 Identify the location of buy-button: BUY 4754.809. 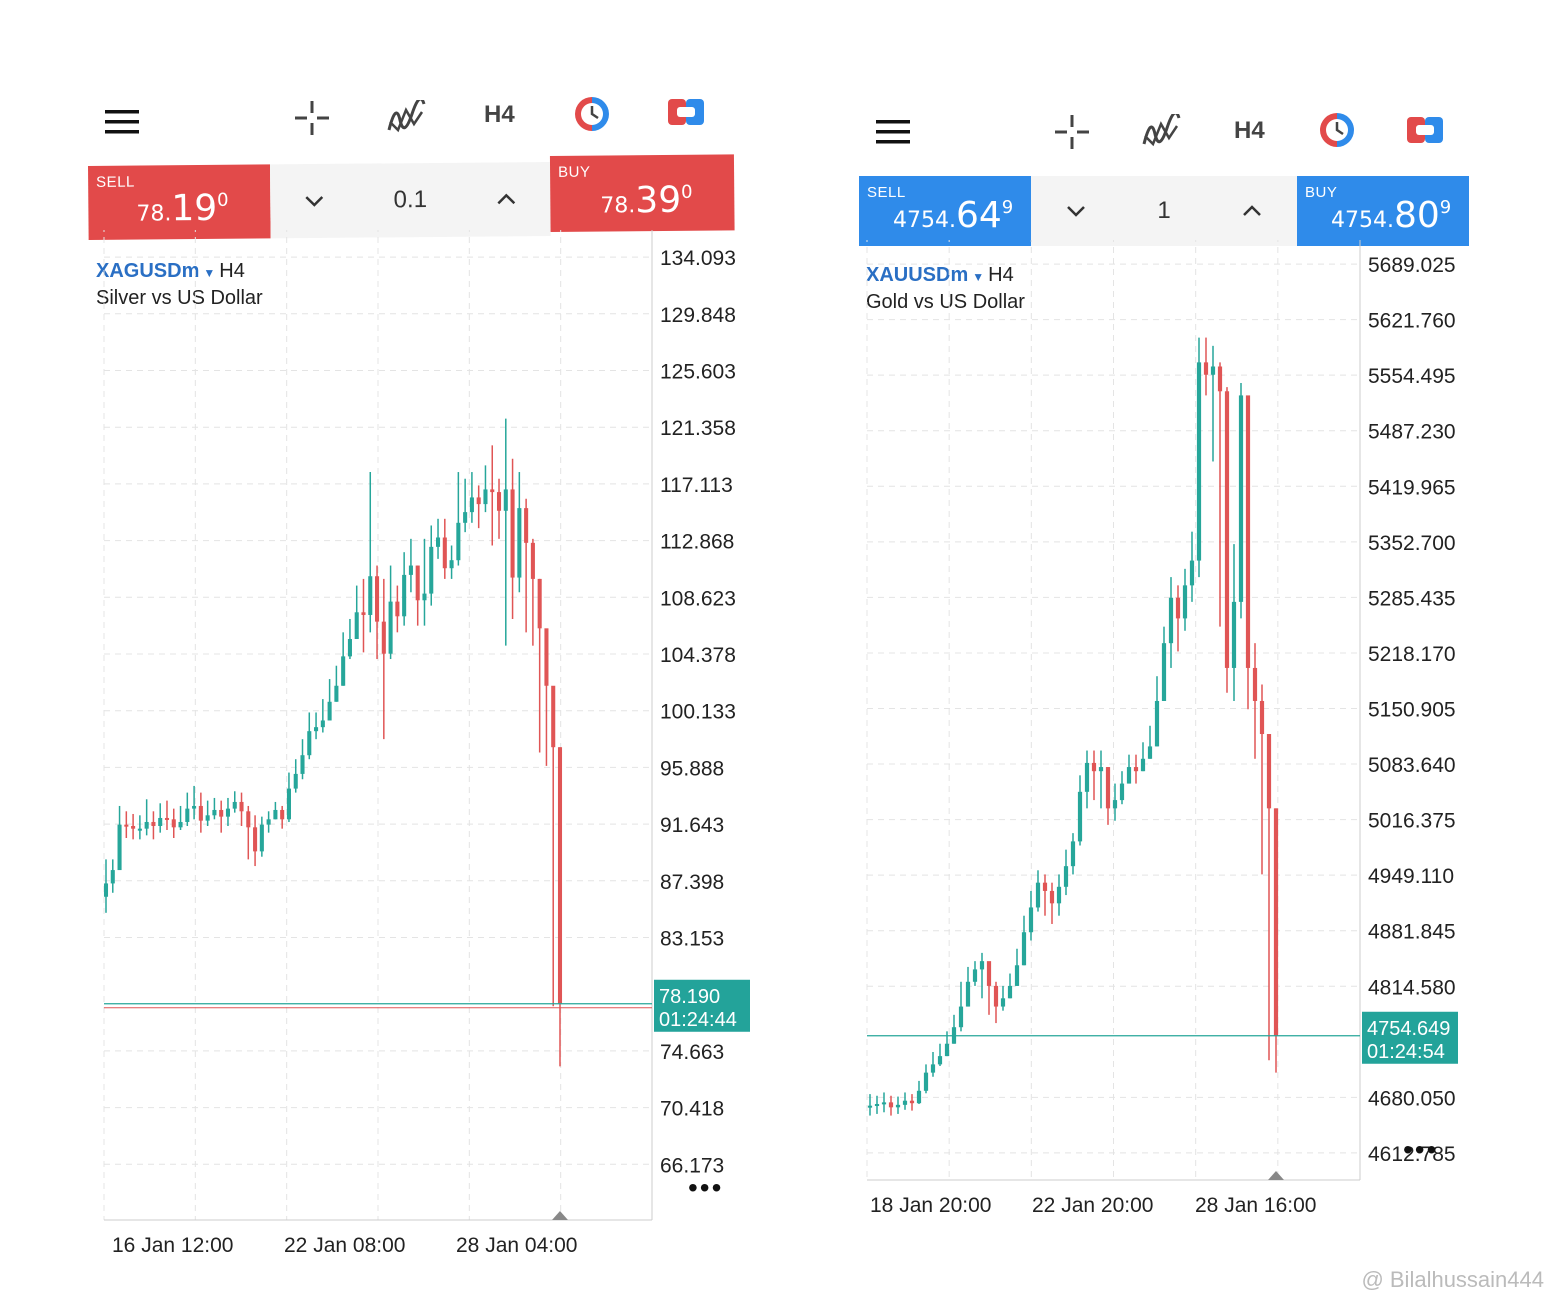
(1383, 211).